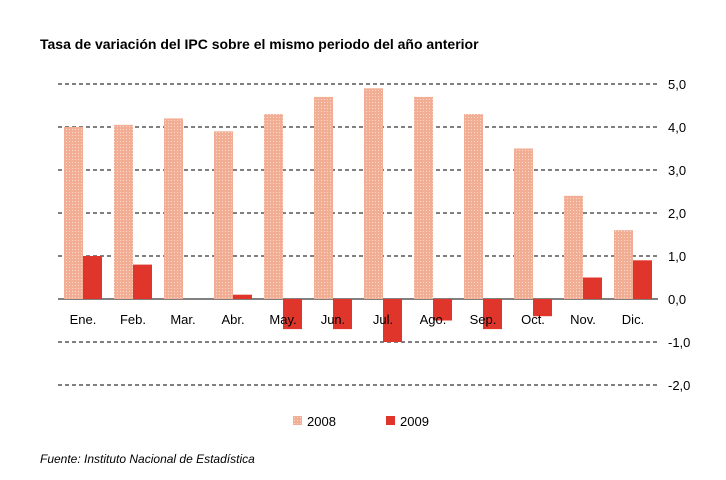  Describe the element at coordinates (677, 299) in the screenshot. I see `y-tick-label: 0,0` at that location.